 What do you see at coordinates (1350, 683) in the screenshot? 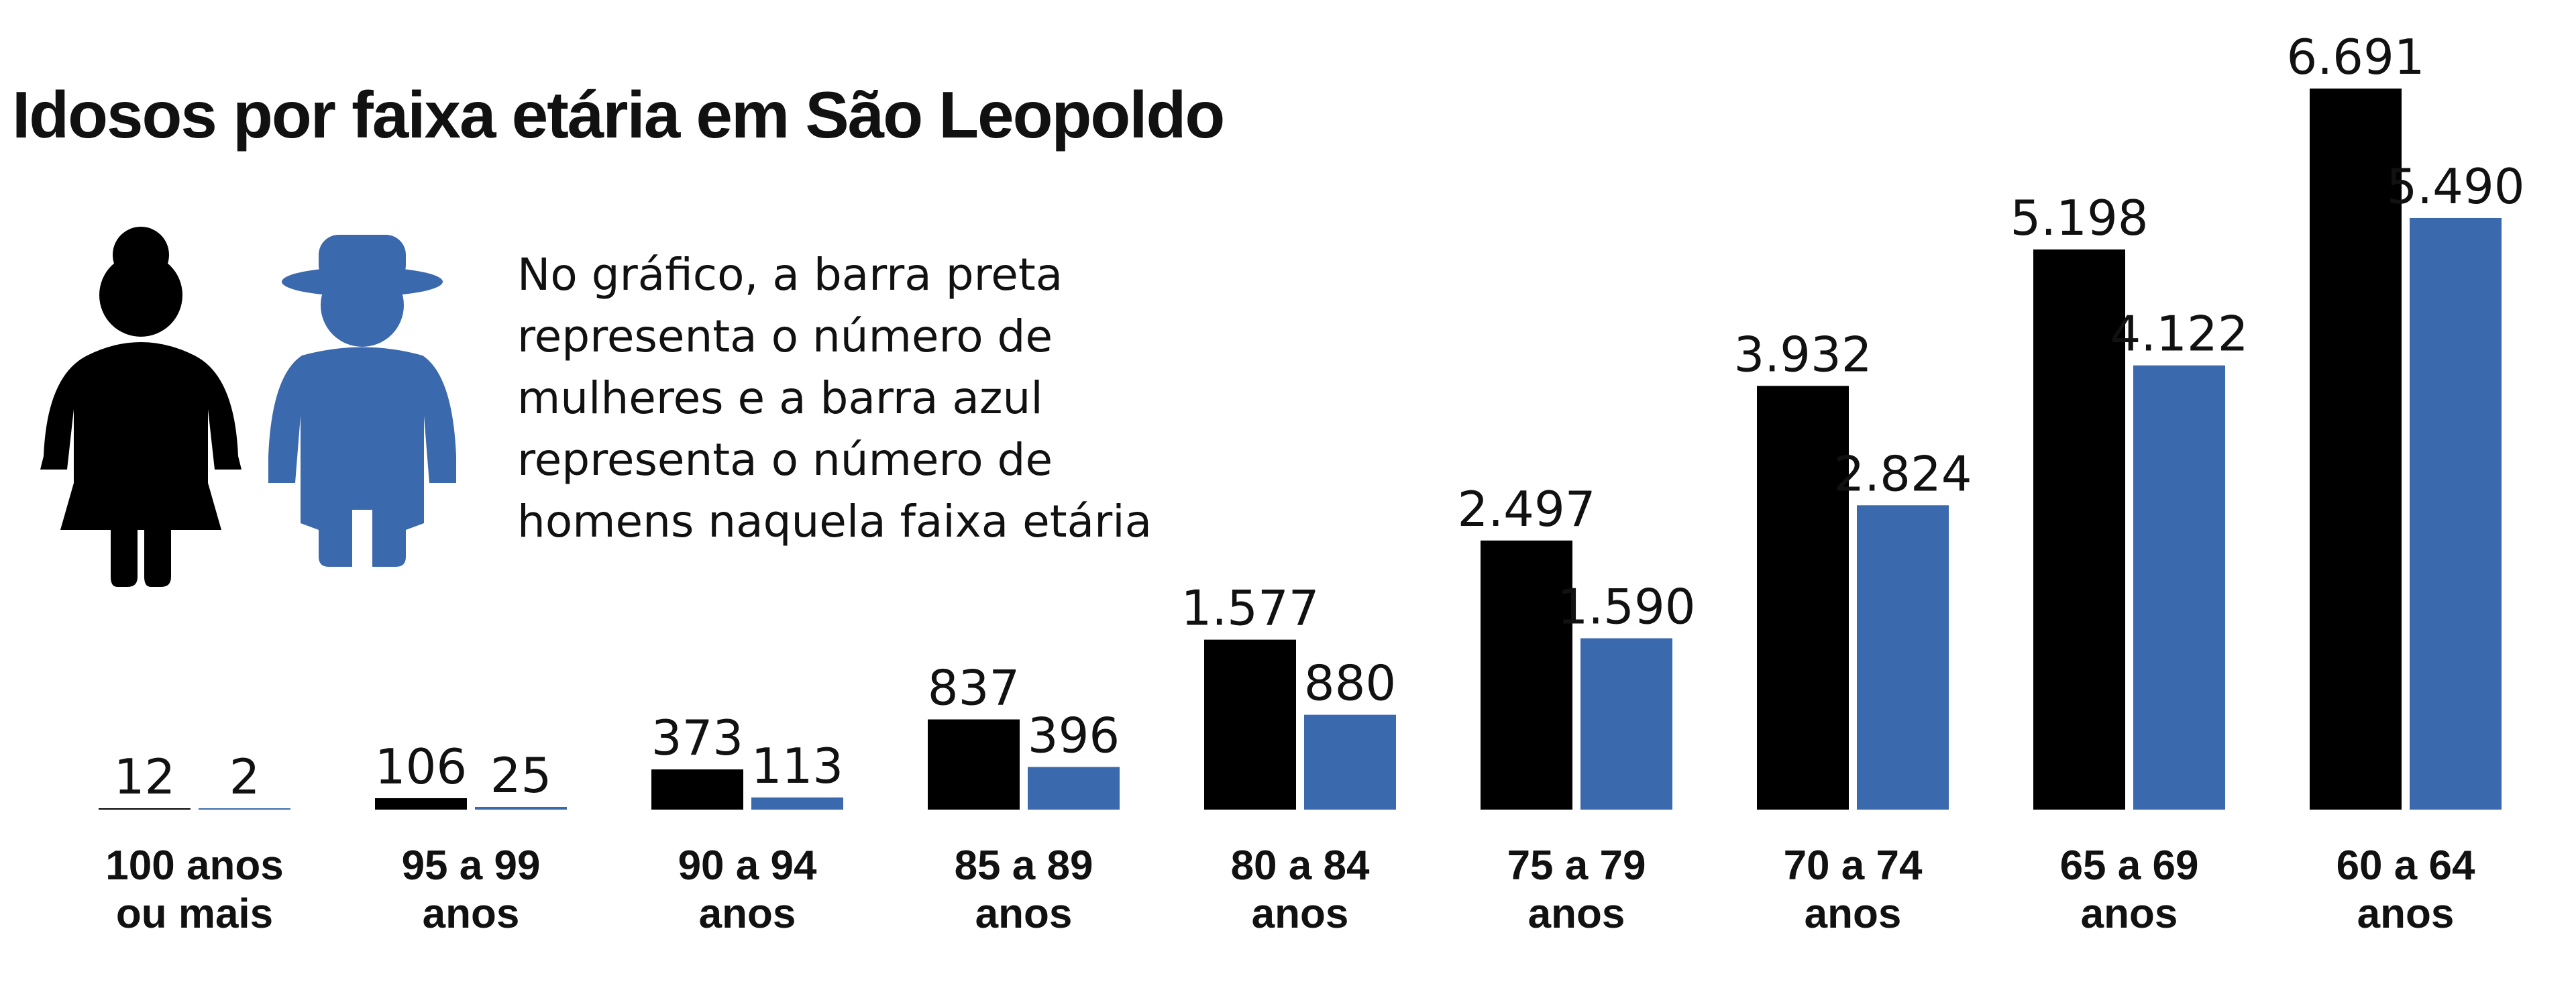
I see `value-label: 880` at bounding box center [1350, 683].